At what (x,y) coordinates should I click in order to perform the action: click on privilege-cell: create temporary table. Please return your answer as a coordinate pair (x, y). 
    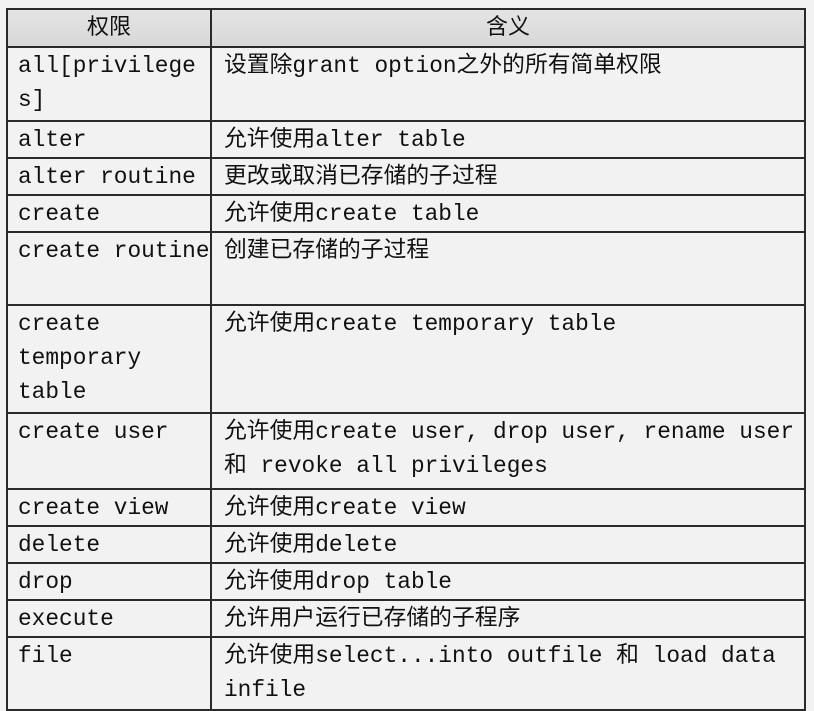
    Looking at the image, I should click on (109, 359).